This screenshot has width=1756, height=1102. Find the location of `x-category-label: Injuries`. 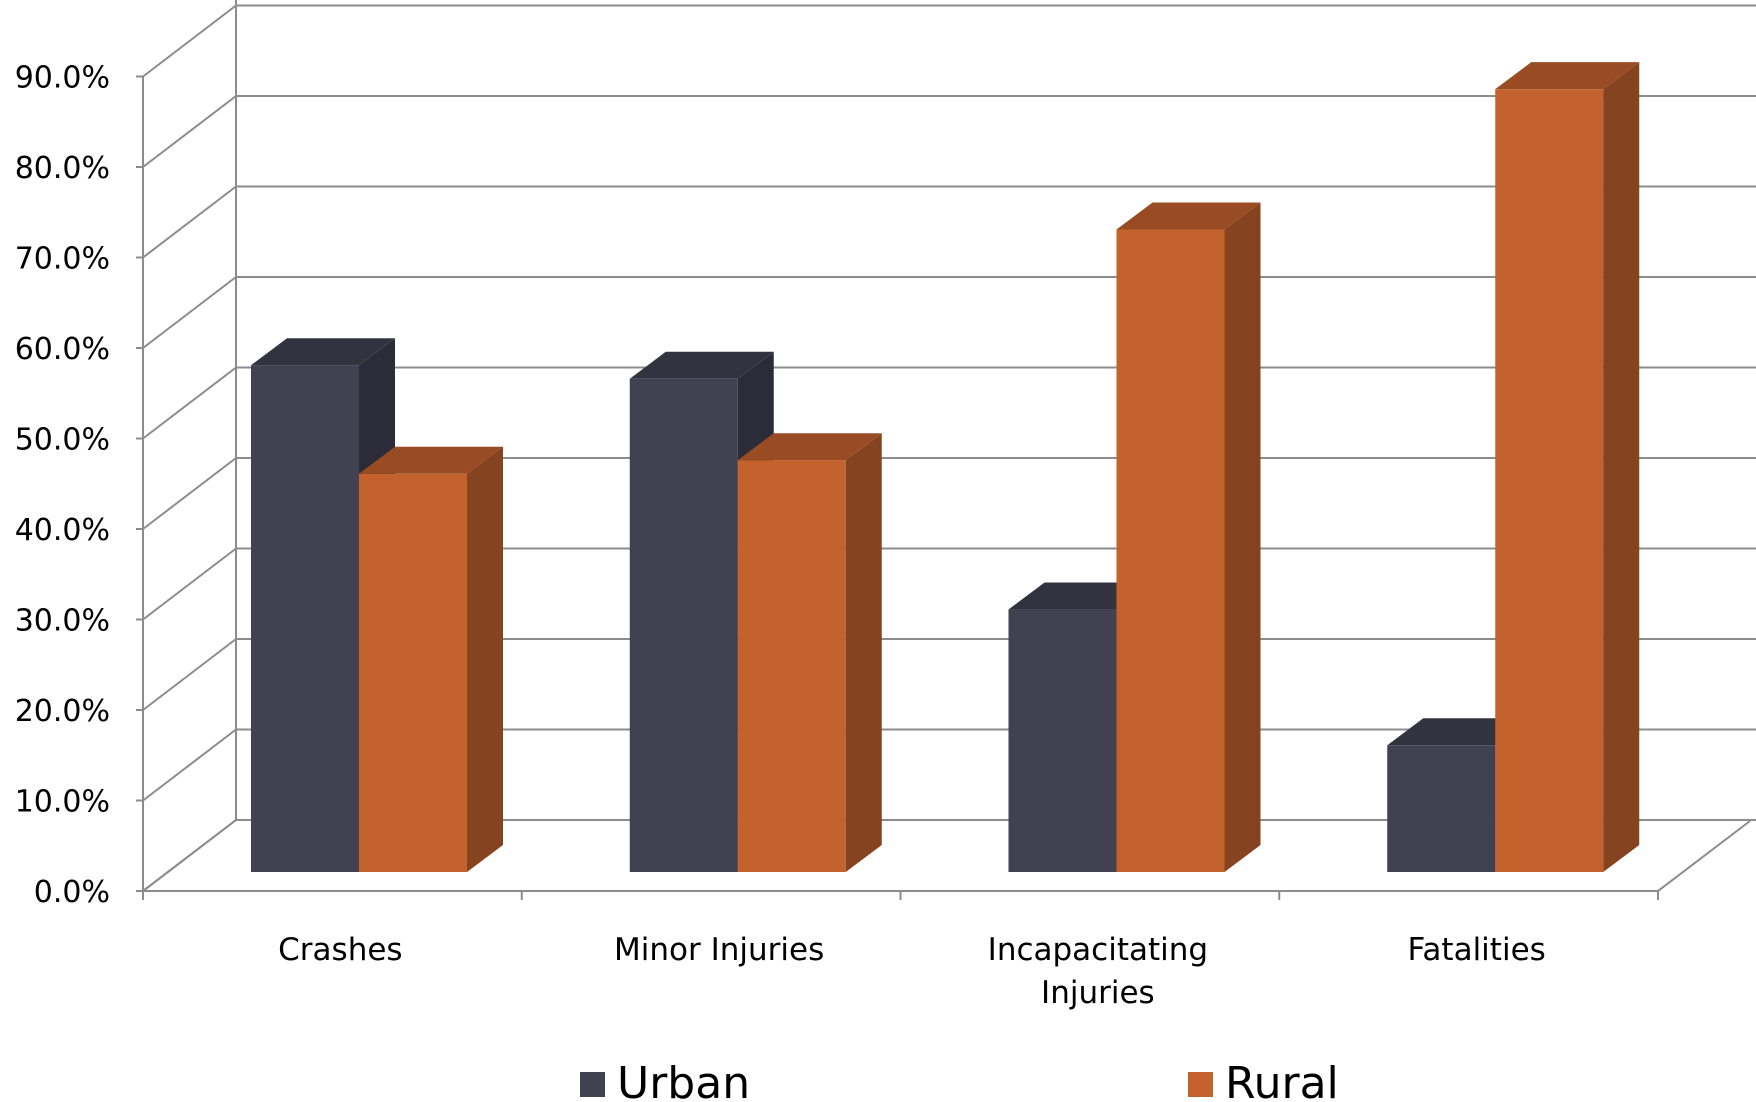

x-category-label: Injuries is located at coordinates (1098, 993).